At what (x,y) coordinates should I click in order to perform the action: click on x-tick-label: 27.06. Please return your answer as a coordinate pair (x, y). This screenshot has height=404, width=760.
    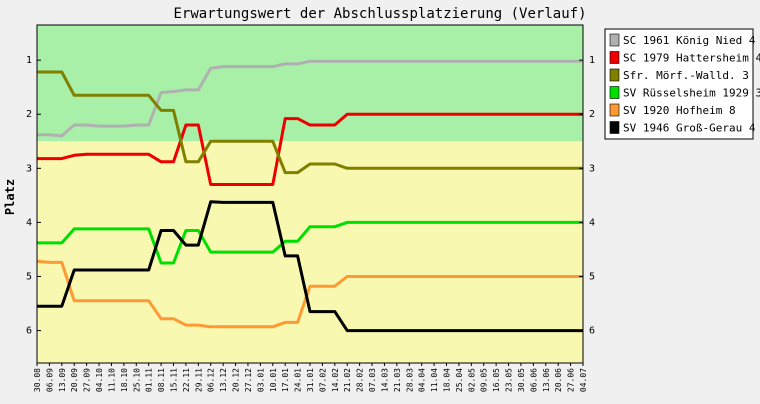
    Looking at the image, I should click on (571, 380).